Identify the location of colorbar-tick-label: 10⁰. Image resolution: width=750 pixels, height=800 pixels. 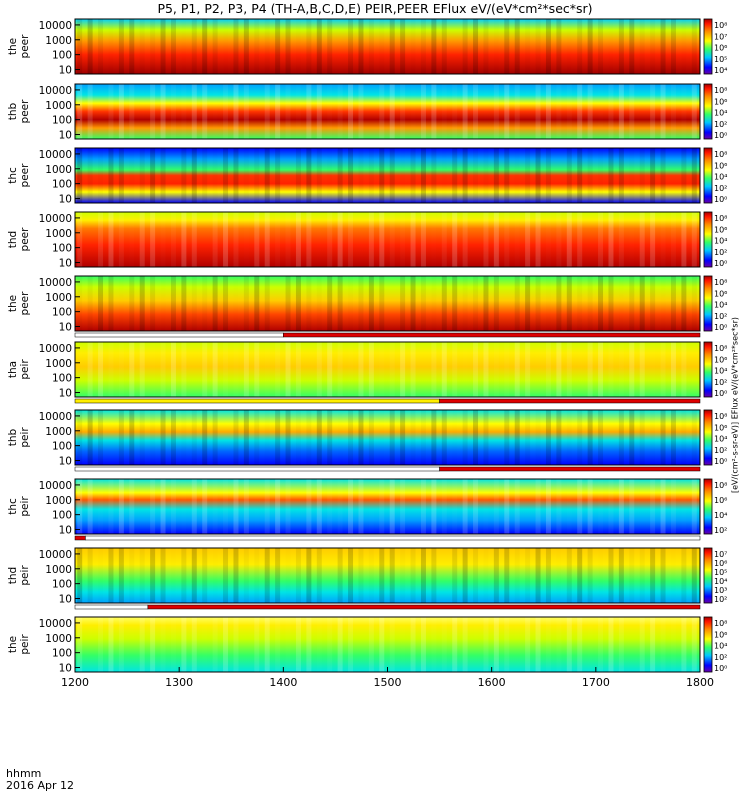
(720, 263).